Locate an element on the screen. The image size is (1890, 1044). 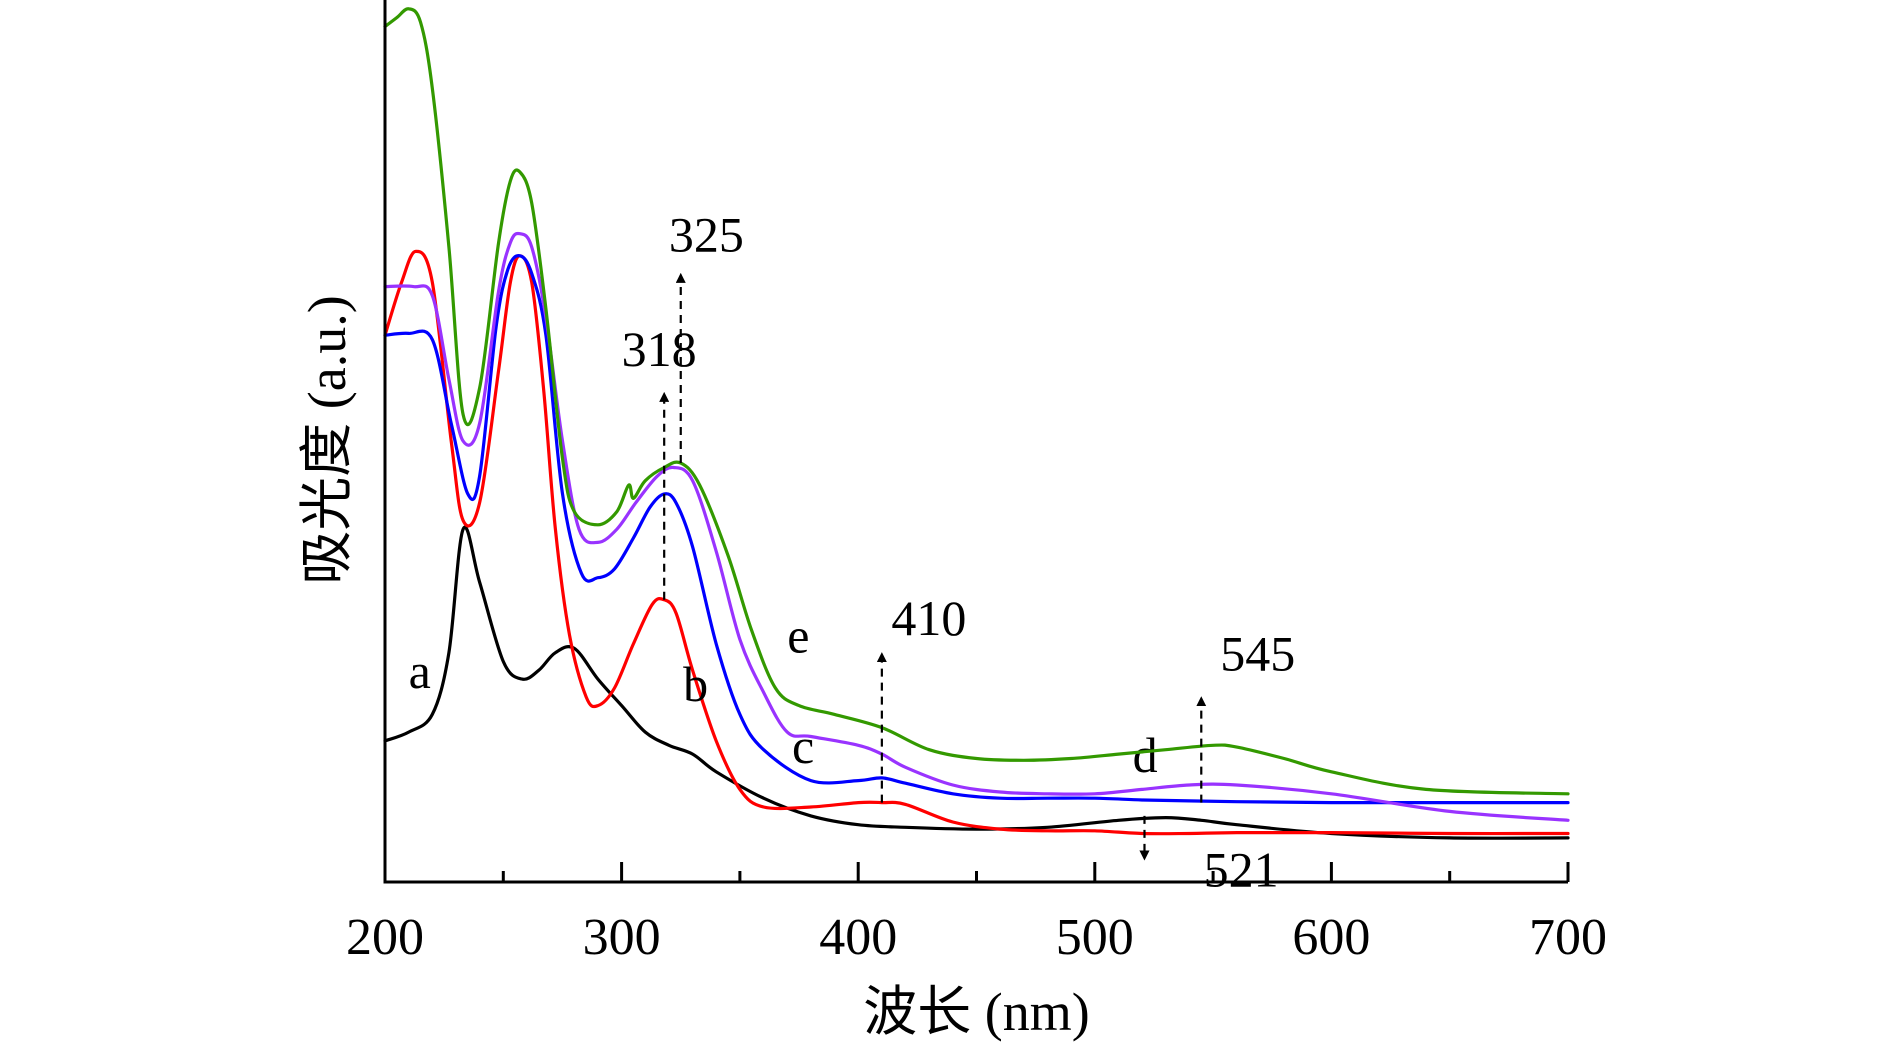
peak-label-521: 521 is located at coordinates (1241, 869).